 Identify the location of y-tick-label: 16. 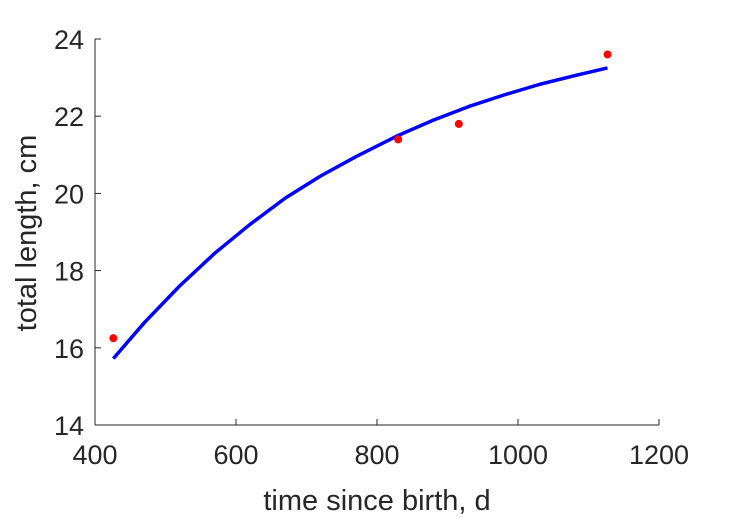
(69, 349).